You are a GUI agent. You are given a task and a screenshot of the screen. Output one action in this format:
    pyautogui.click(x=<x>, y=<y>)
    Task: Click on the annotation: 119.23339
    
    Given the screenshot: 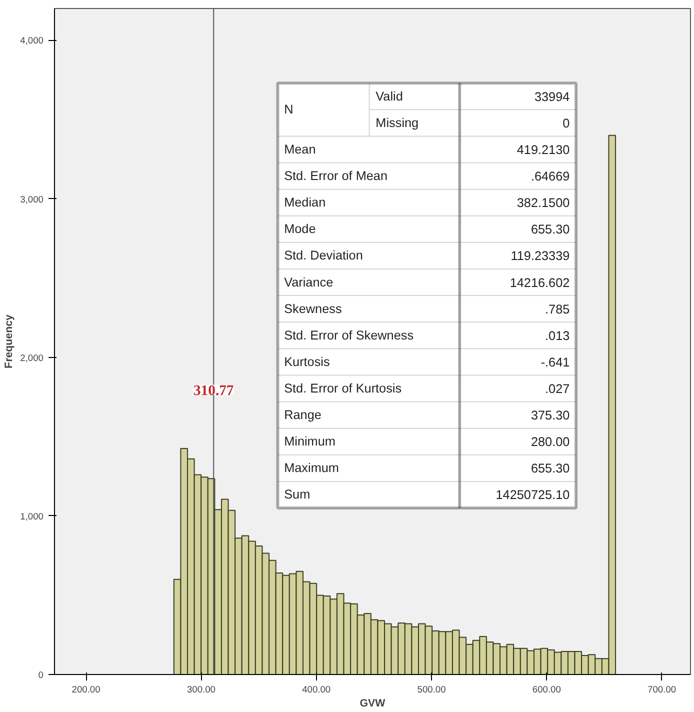 What is the action you would take?
    pyautogui.click(x=540, y=256)
    